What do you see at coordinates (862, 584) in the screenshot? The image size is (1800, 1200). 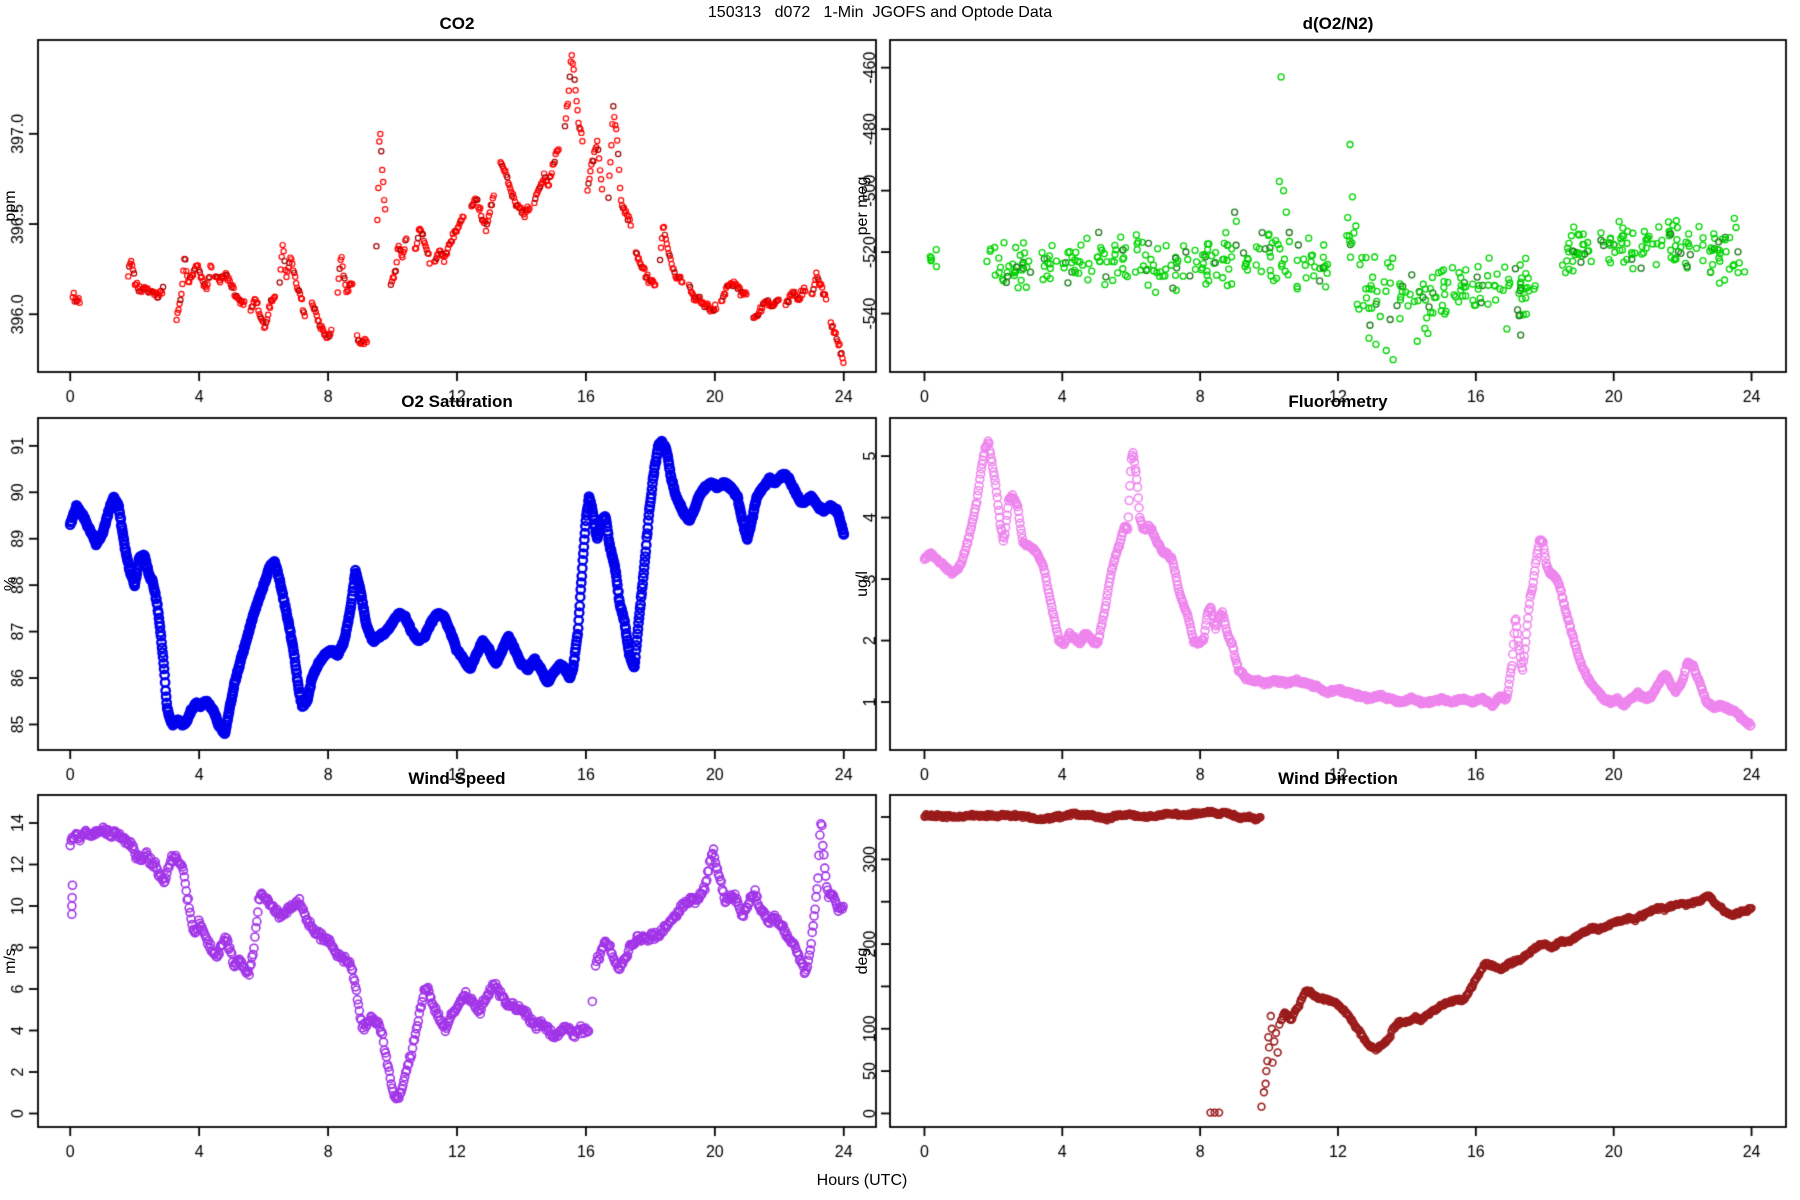 I see `ylabel-ugl: ug/l` at bounding box center [862, 584].